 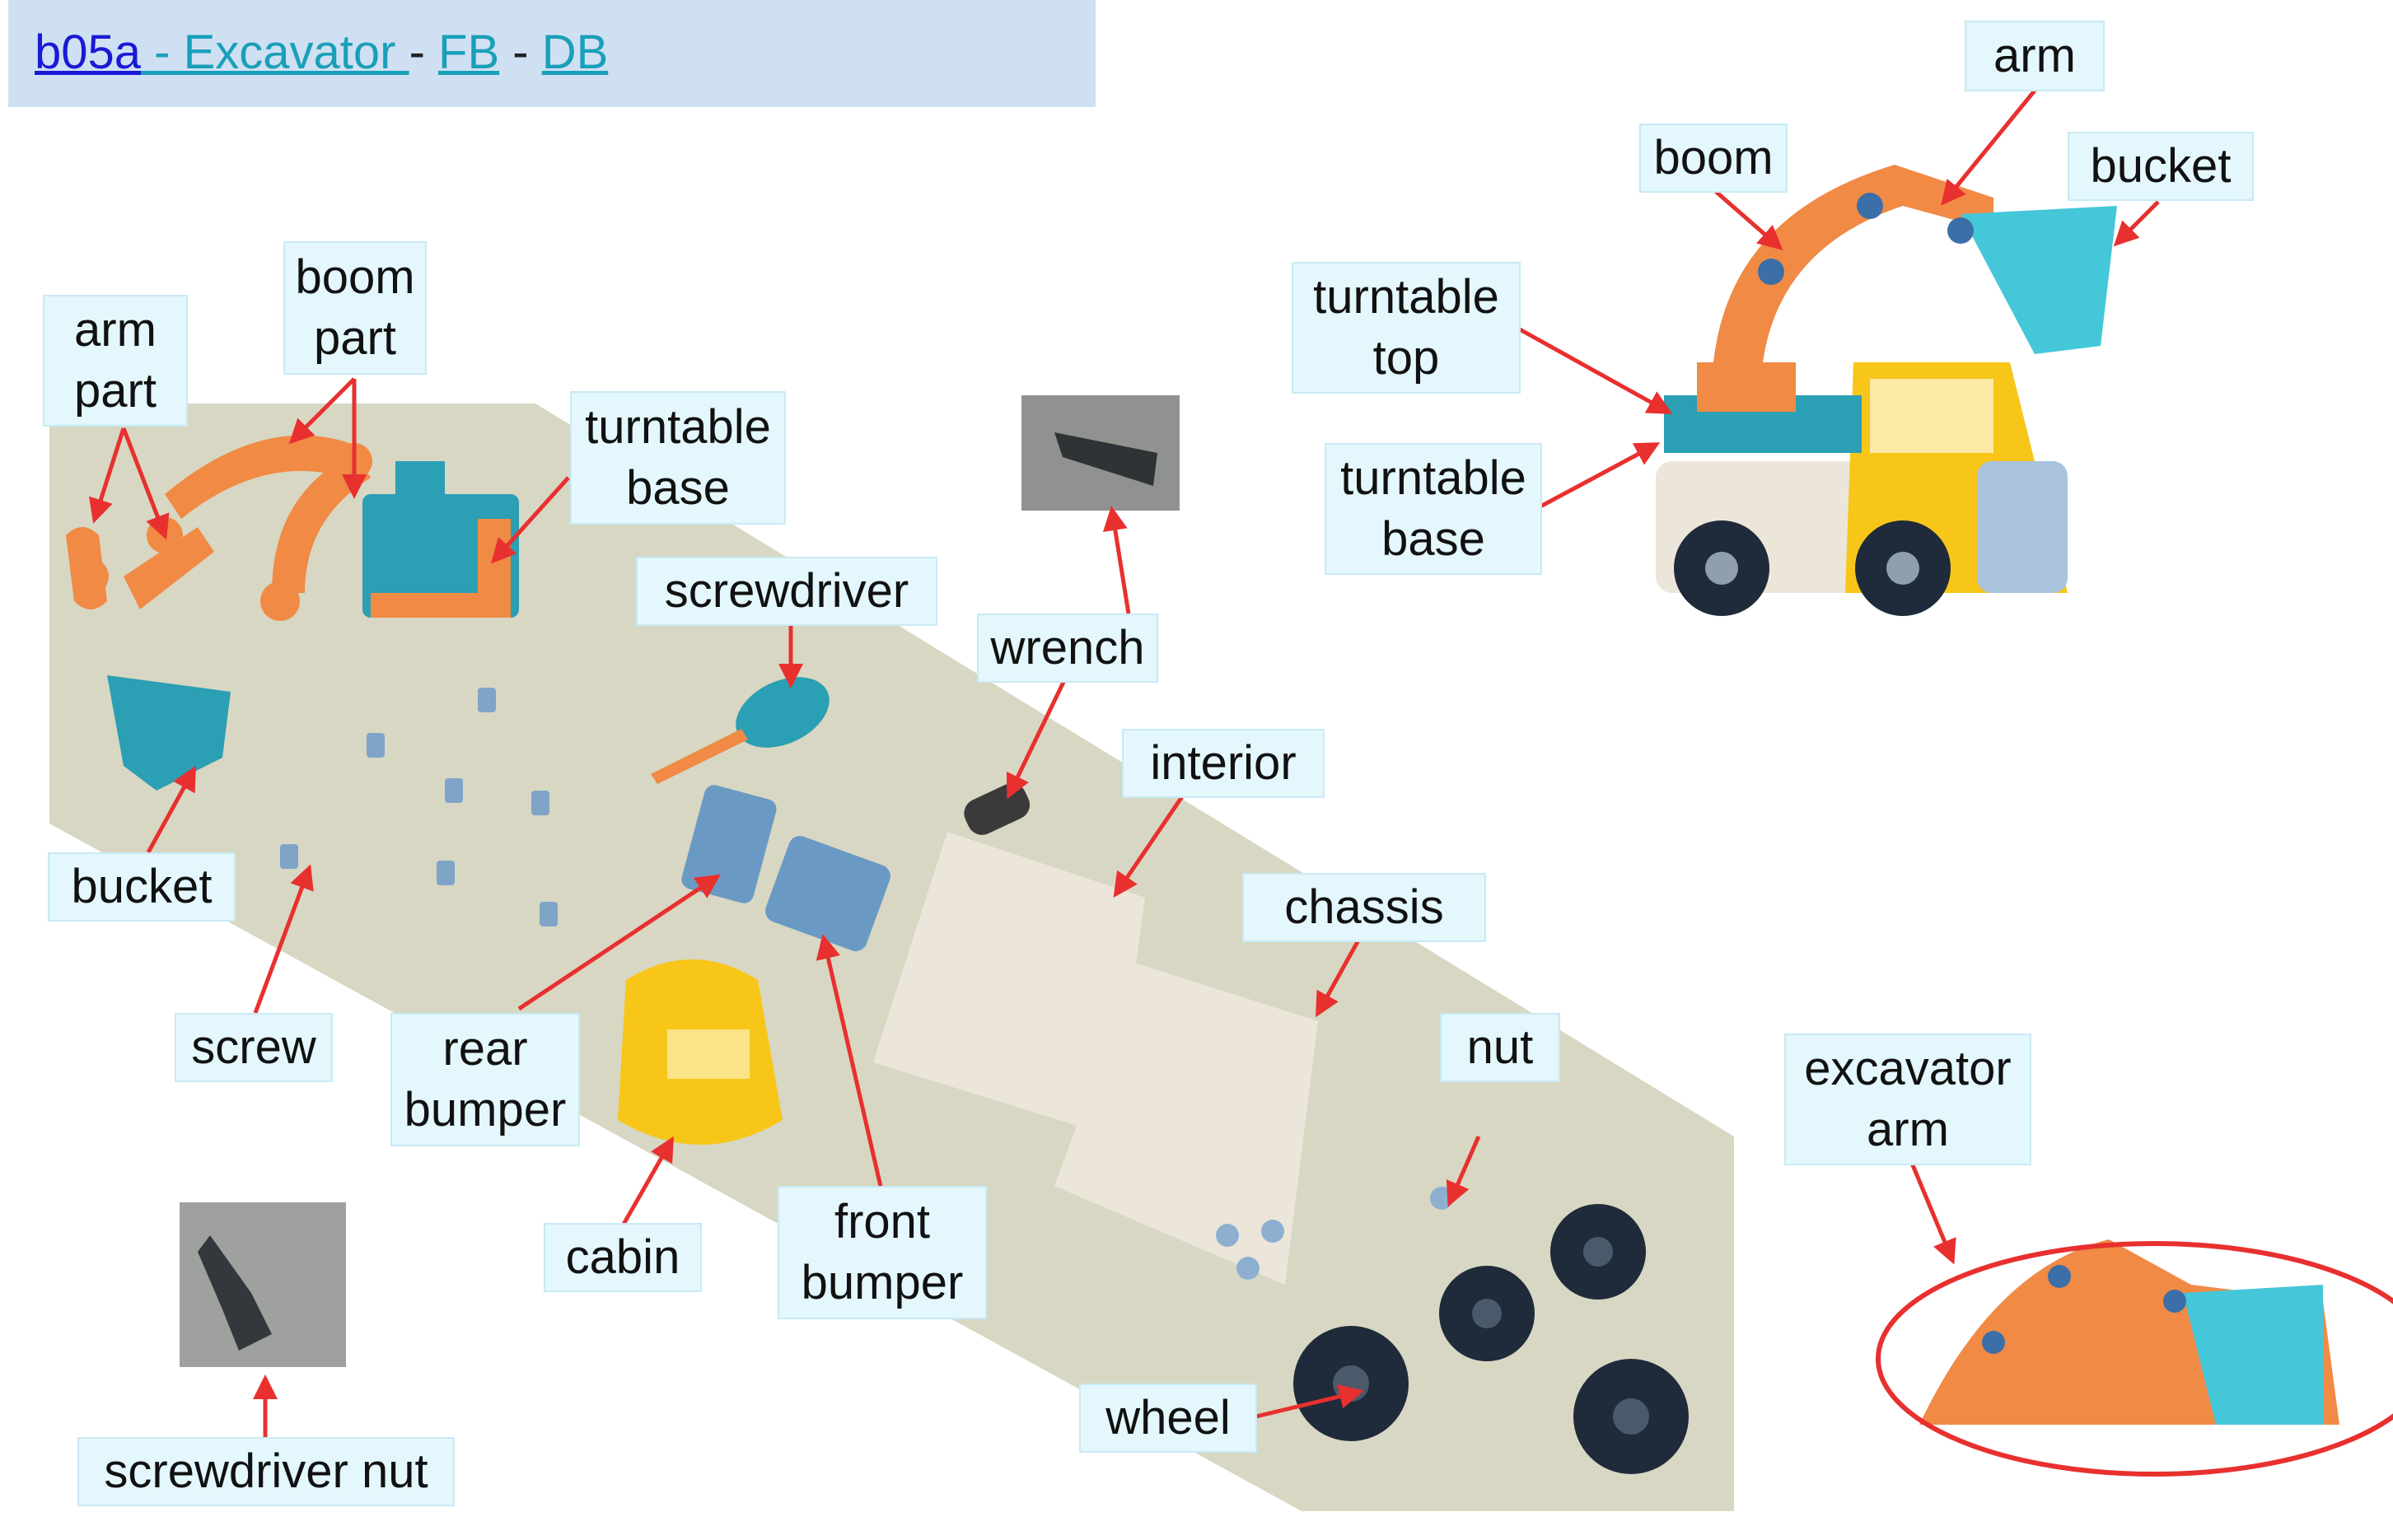 What do you see at coordinates (678, 458) in the screenshot?
I see `turntable-base-label: turntable base` at bounding box center [678, 458].